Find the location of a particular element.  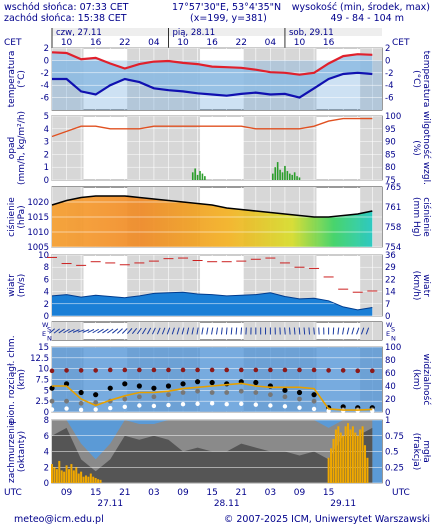

cloud_base-ylabel-right-unit: (km) is located at coordinates (416, 379).